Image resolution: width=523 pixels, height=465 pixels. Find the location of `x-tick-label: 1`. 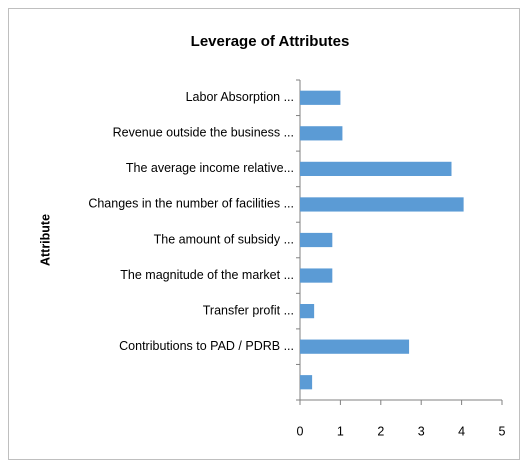

x-tick-label: 1 is located at coordinates (340, 431).